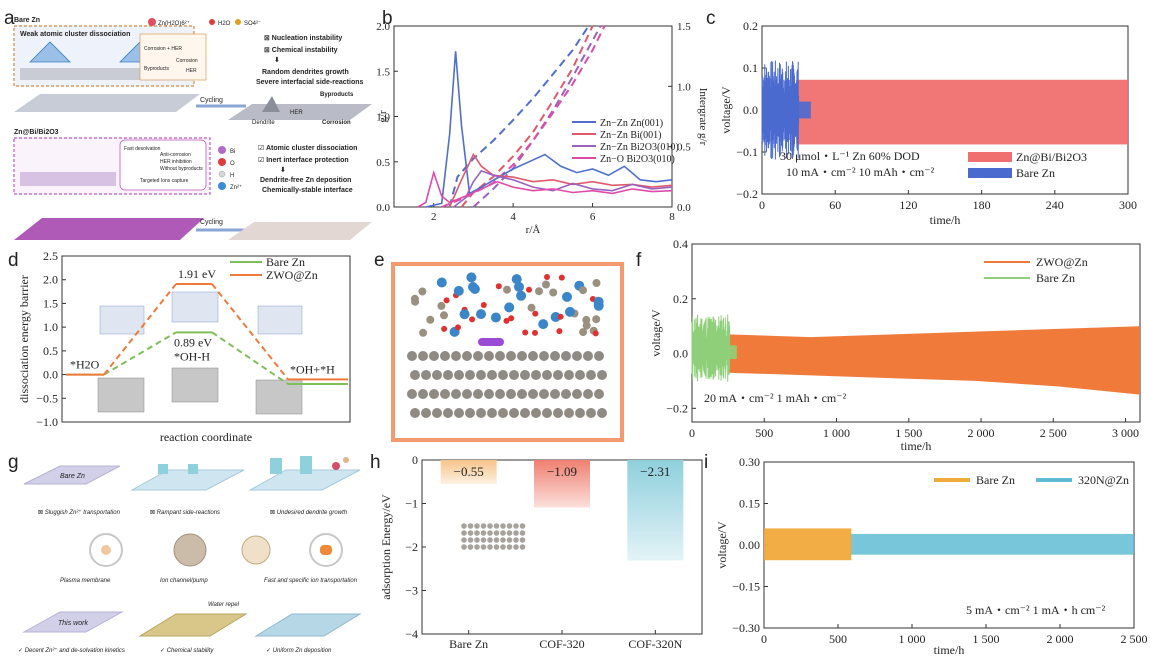 Image resolution: width=1150 pixels, height=656 pixels. What do you see at coordinates (303, 160) in the screenshot?
I see `a-mod-benefit-1: ☑ Inert interface protection` at bounding box center [303, 160].